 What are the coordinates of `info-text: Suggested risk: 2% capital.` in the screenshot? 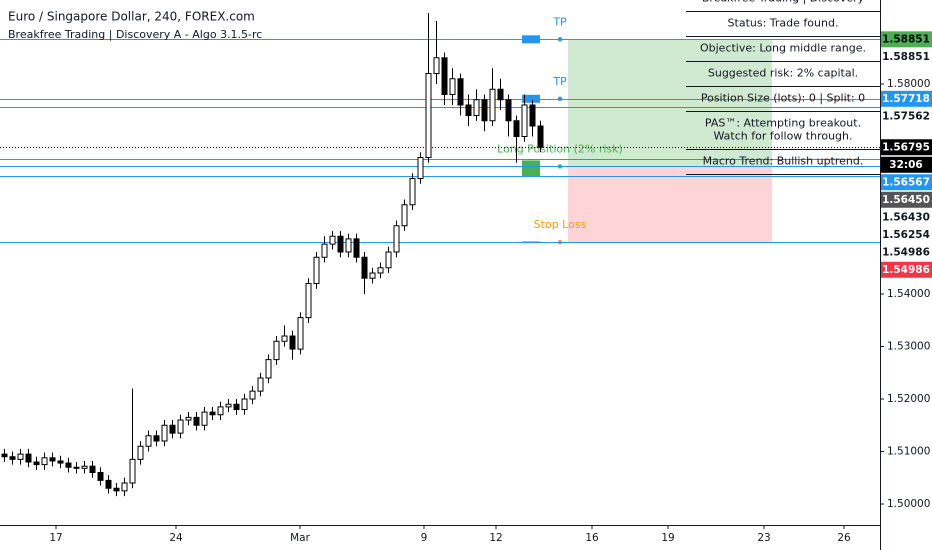 It's located at (783, 73).